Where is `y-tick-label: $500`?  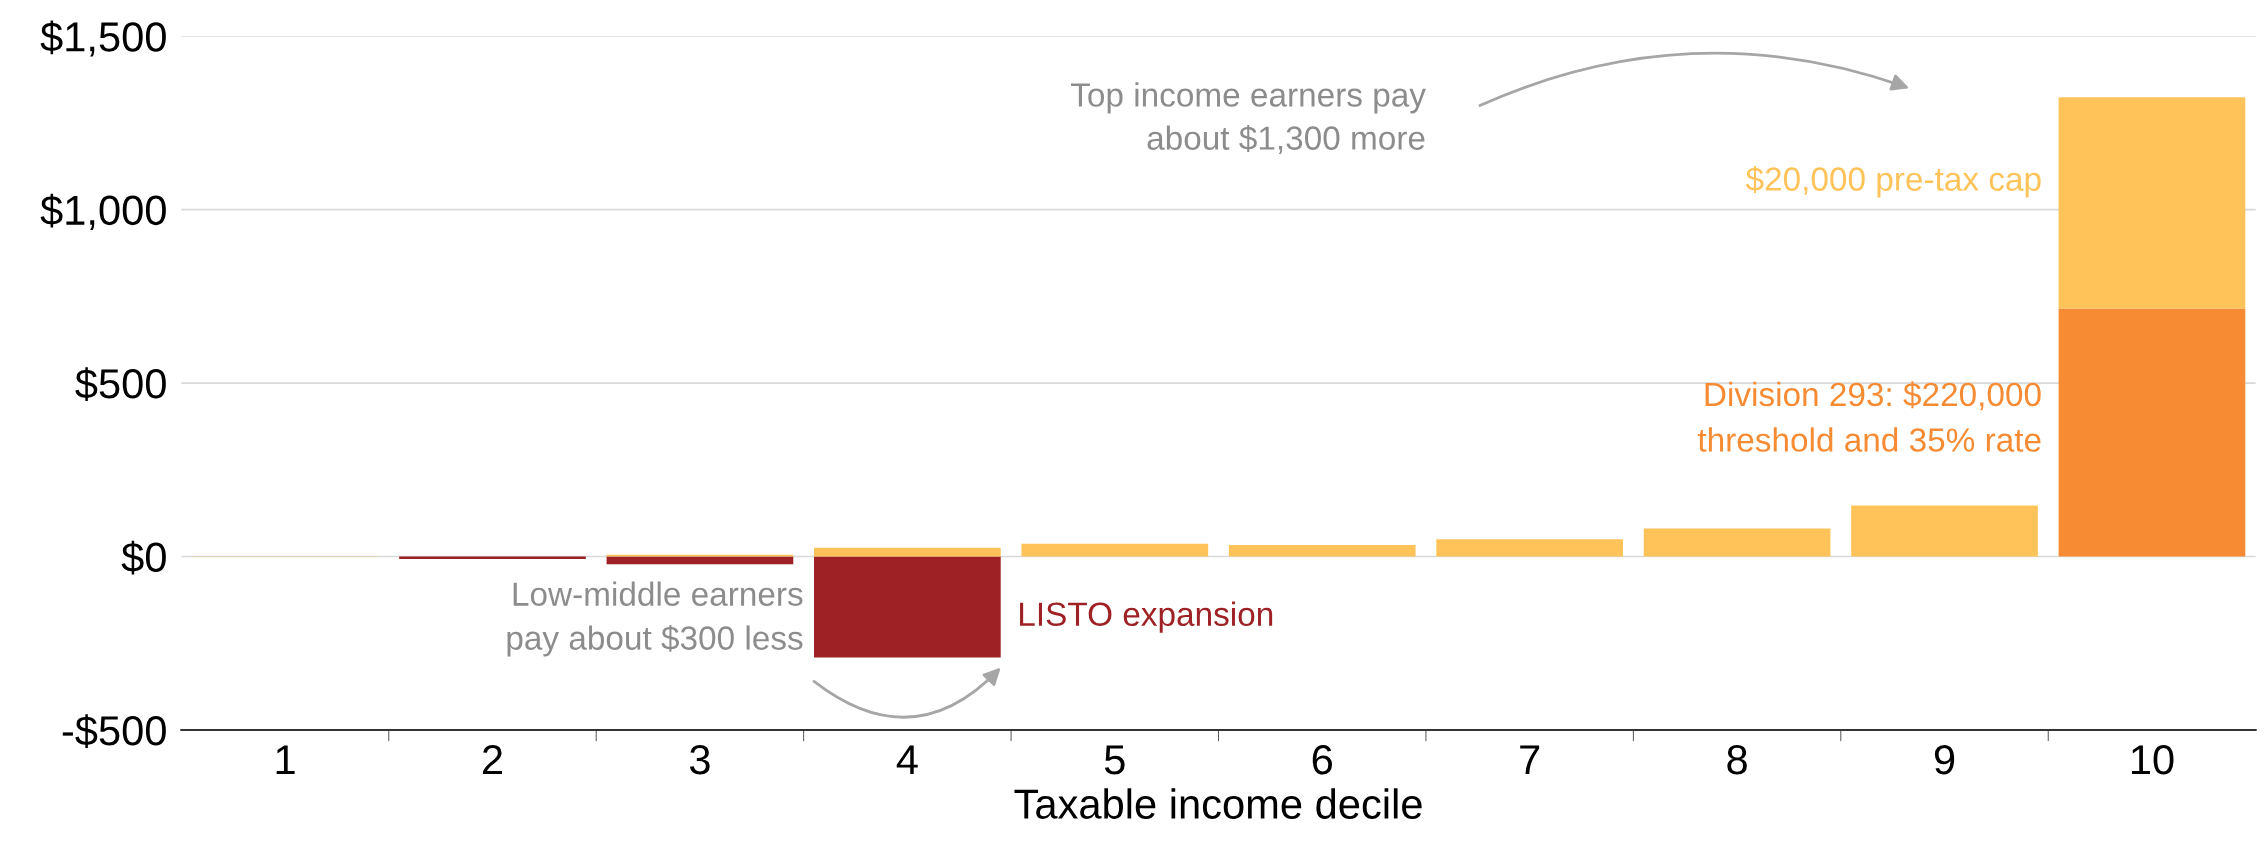
y-tick-label: $500 is located at coordinates (120, 384).